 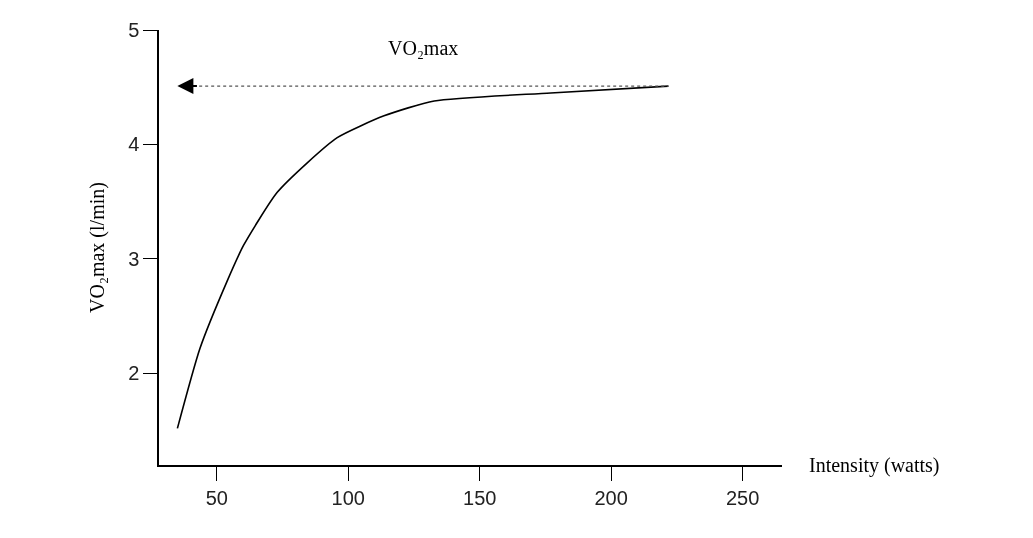 What do you see at coordinates (611, 497) in the screenshot?
I see `x-tick-label: 200` at bounding box center [611, 497].